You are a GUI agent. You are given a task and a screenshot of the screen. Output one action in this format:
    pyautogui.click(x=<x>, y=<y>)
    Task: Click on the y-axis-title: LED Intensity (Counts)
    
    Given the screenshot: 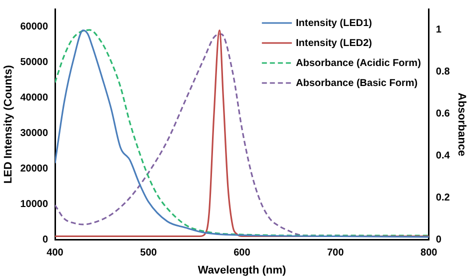 What is the action you would take?
    pyautogui.click(x=8, y=124)
    